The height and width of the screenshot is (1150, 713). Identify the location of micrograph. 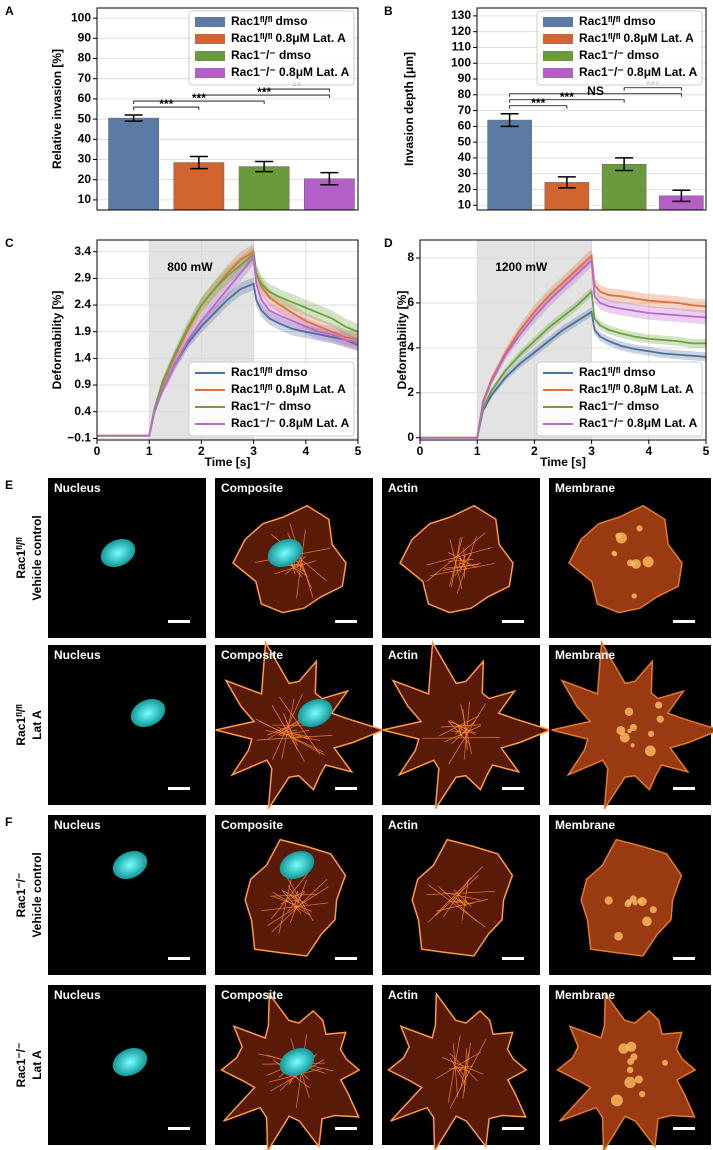
(127, 895).